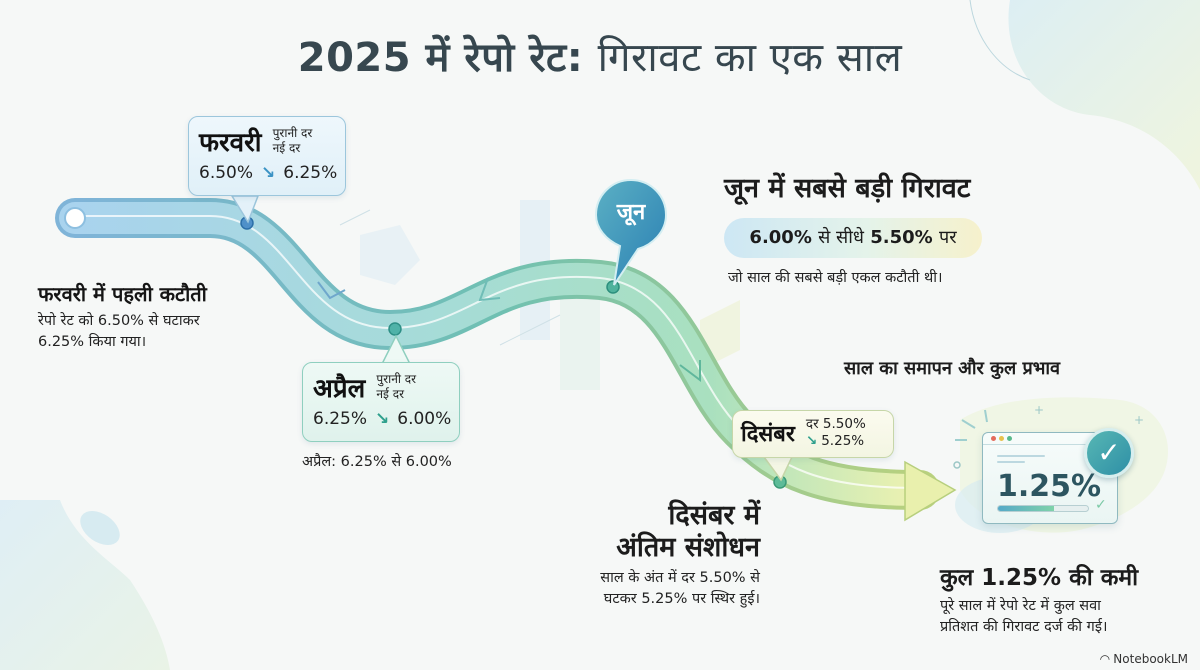  I want to click on new-rate: 6.00%, so click(424, 419).